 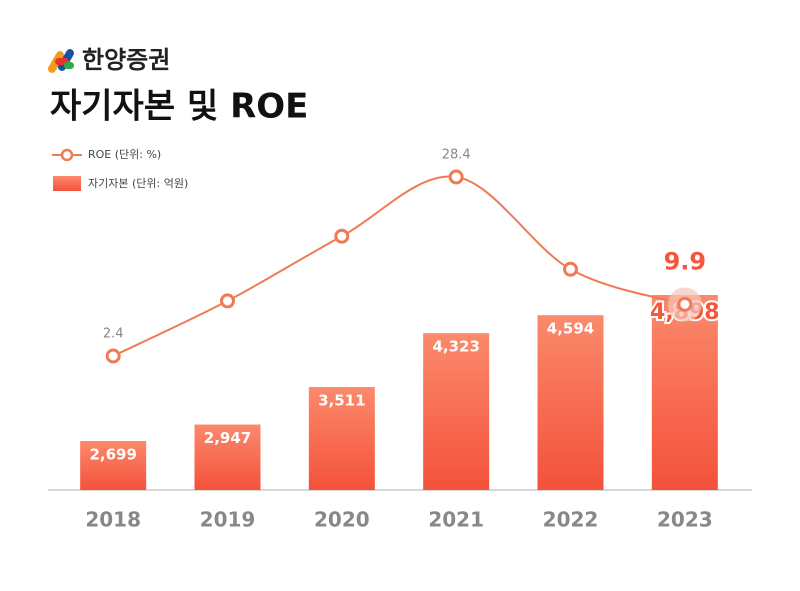 I want to click on roe-label: 28.4, so click(x=456, y=155).